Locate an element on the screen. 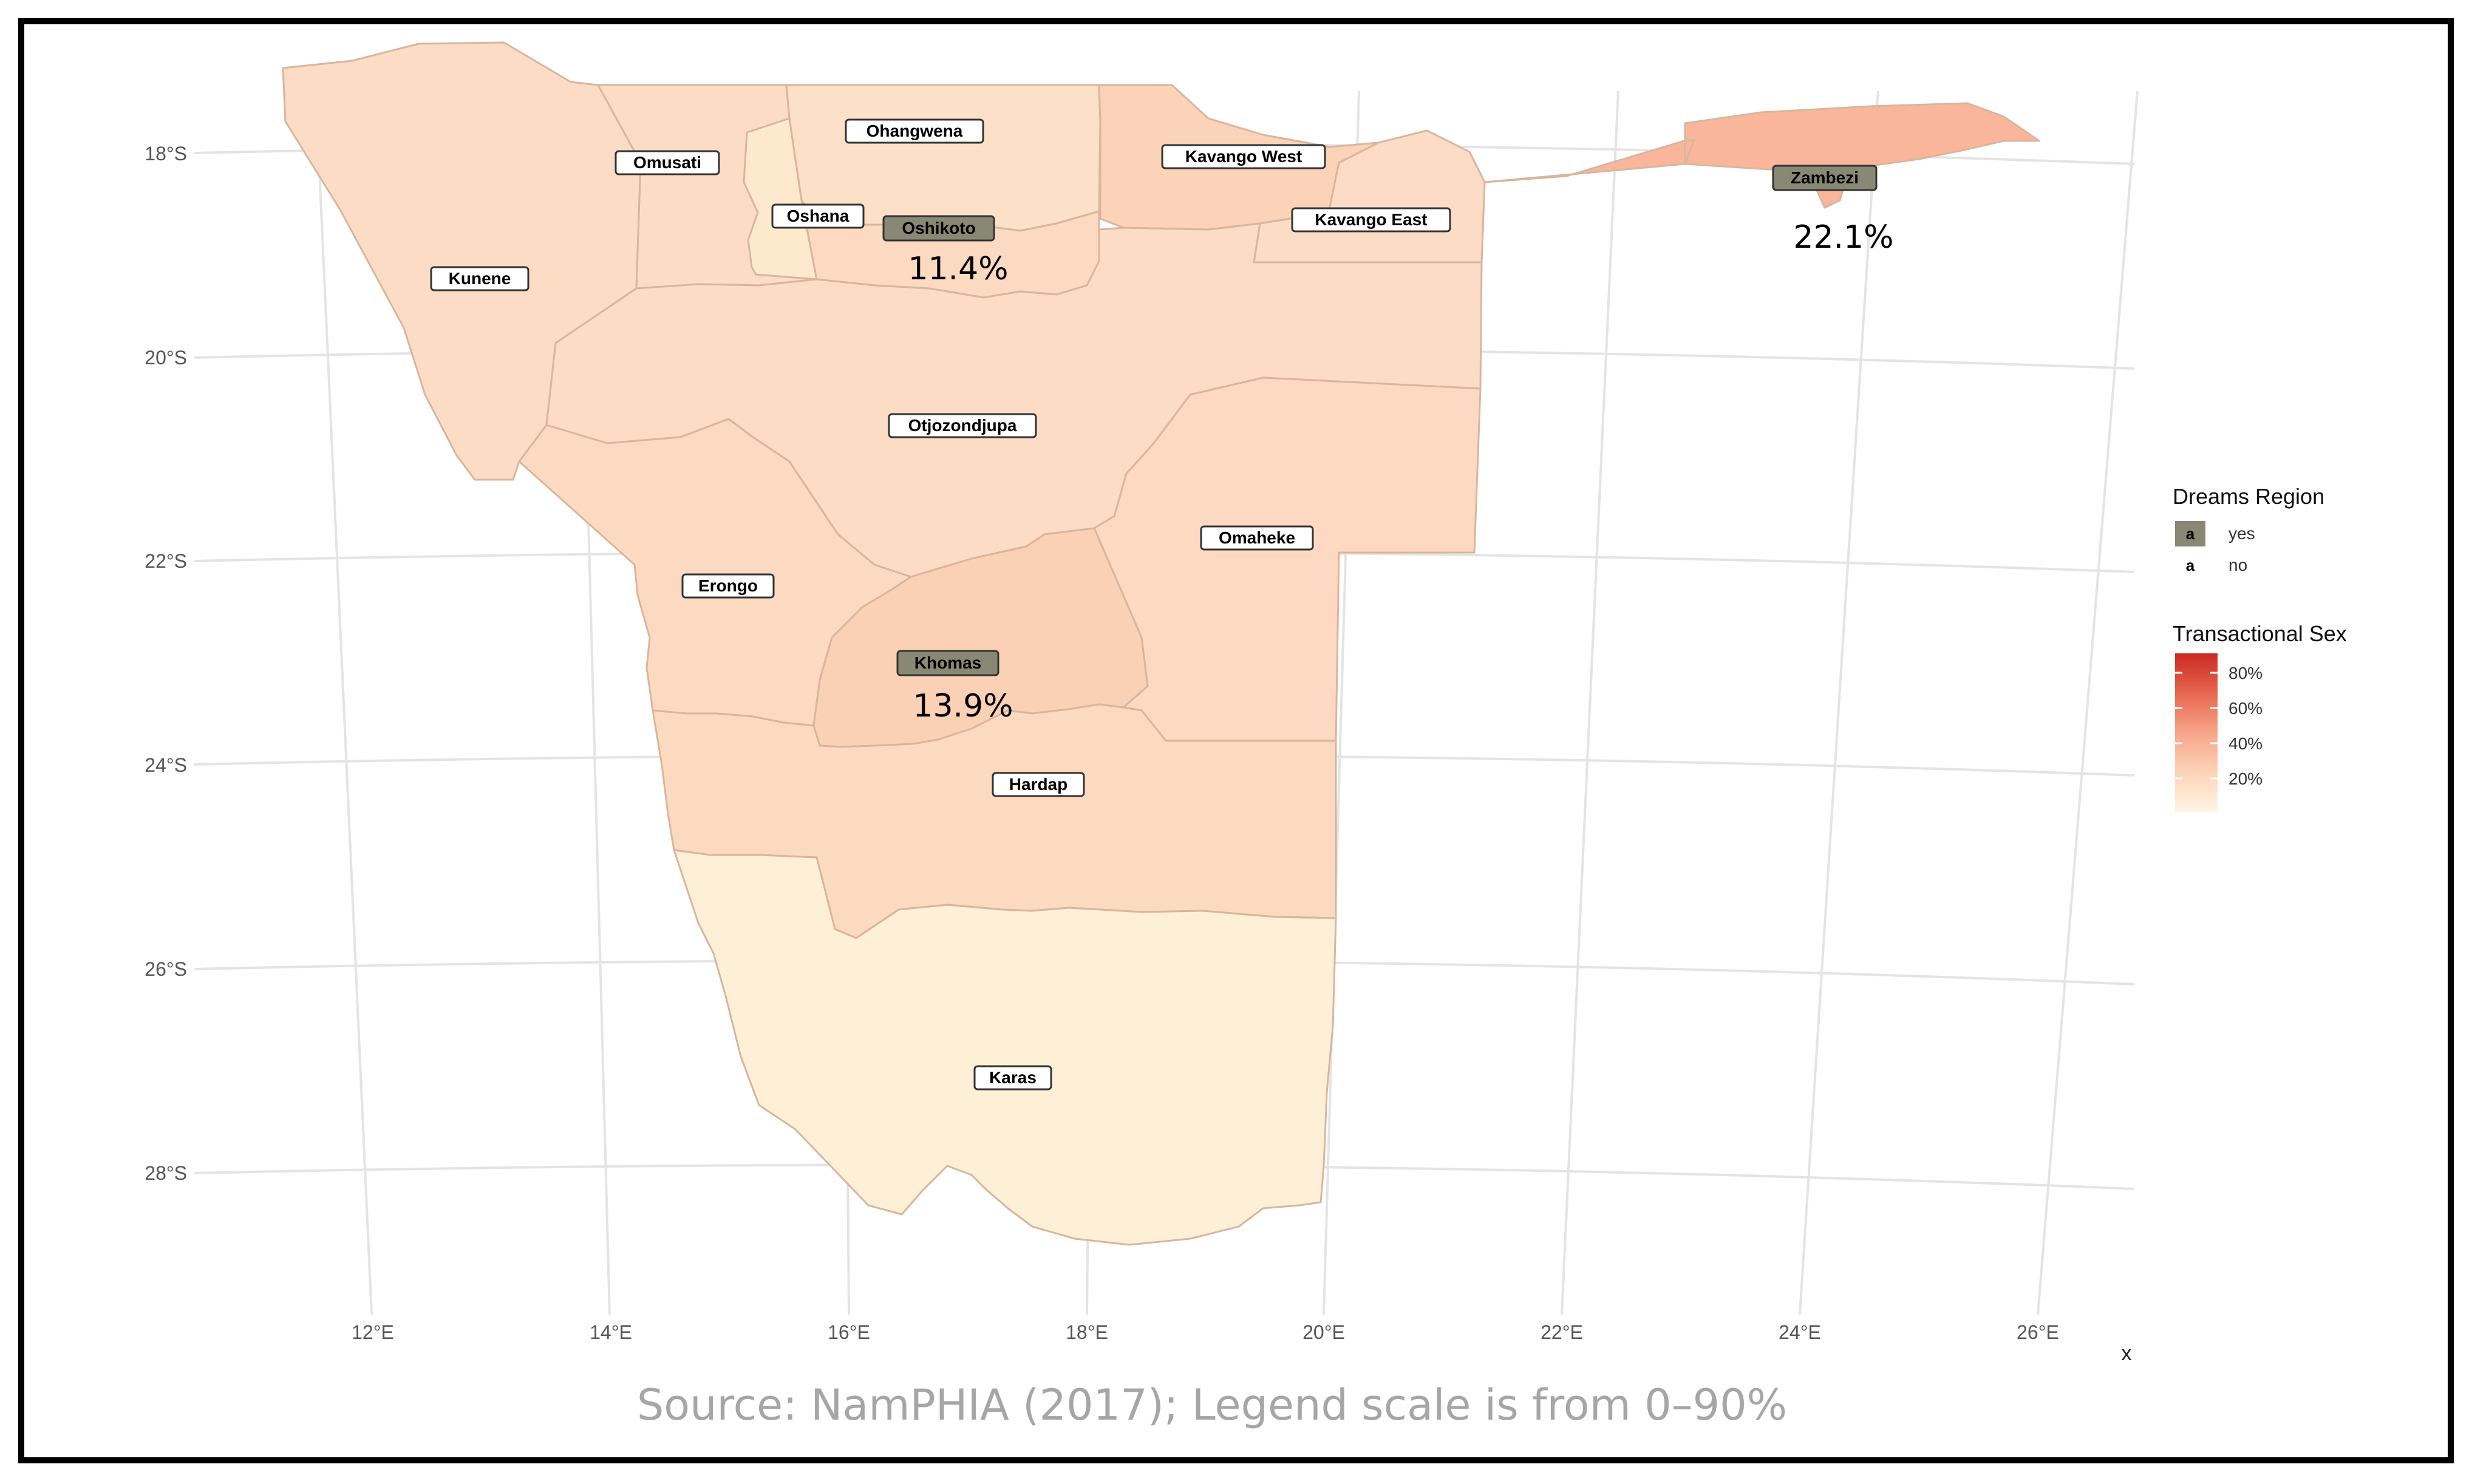  label-hardap: Hardap is located at coordinates (1039, 784).